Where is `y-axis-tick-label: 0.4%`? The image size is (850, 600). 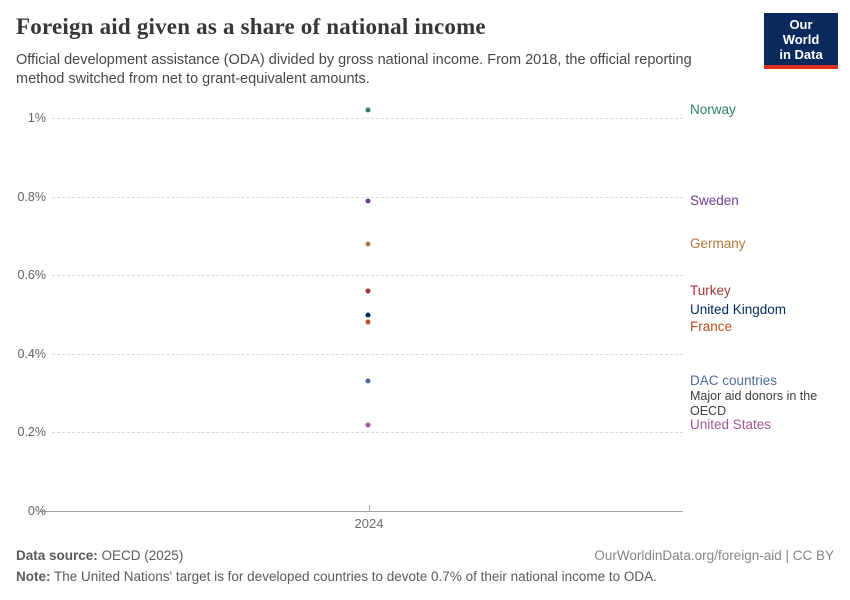
y-axis-tick-label: 0.4% is located at coordinates (32, 353).